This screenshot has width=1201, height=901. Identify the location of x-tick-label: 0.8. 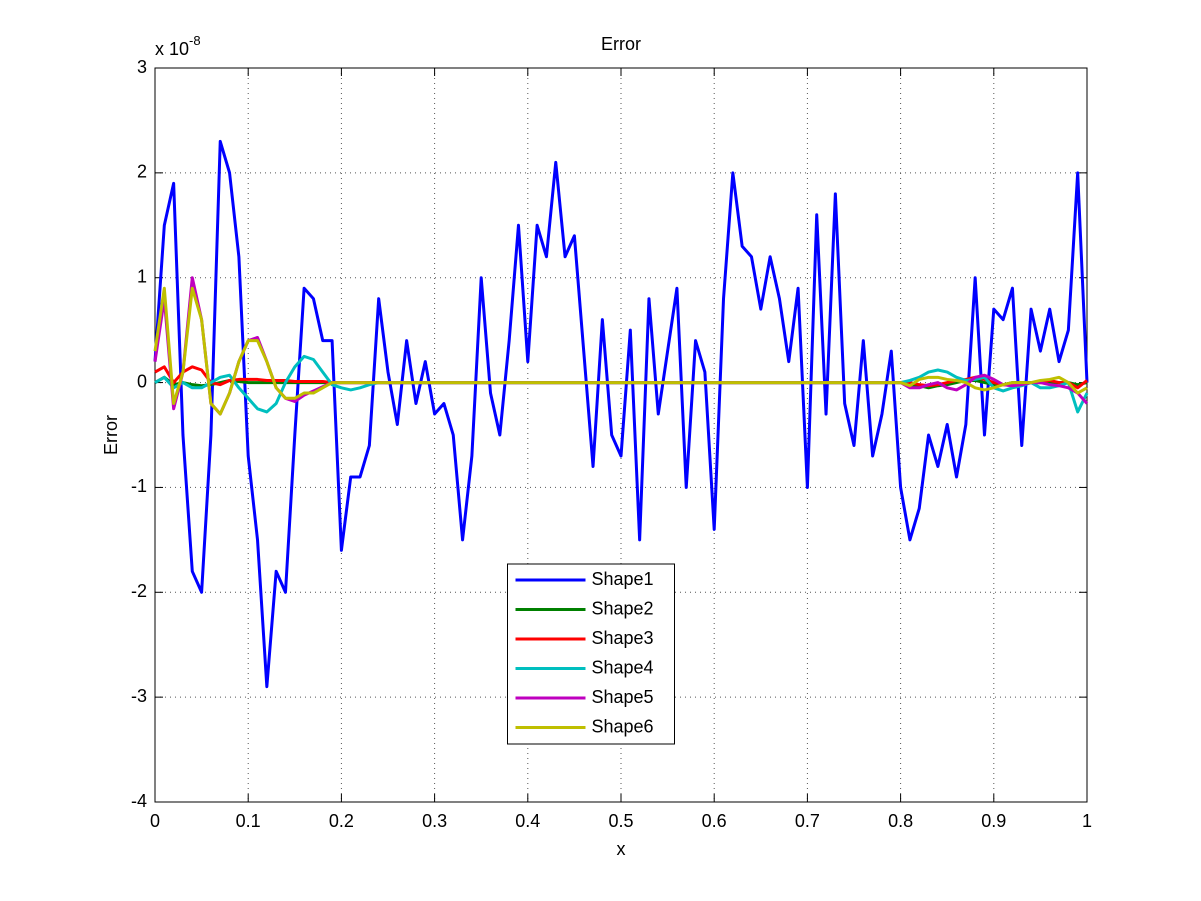
(900, 821).